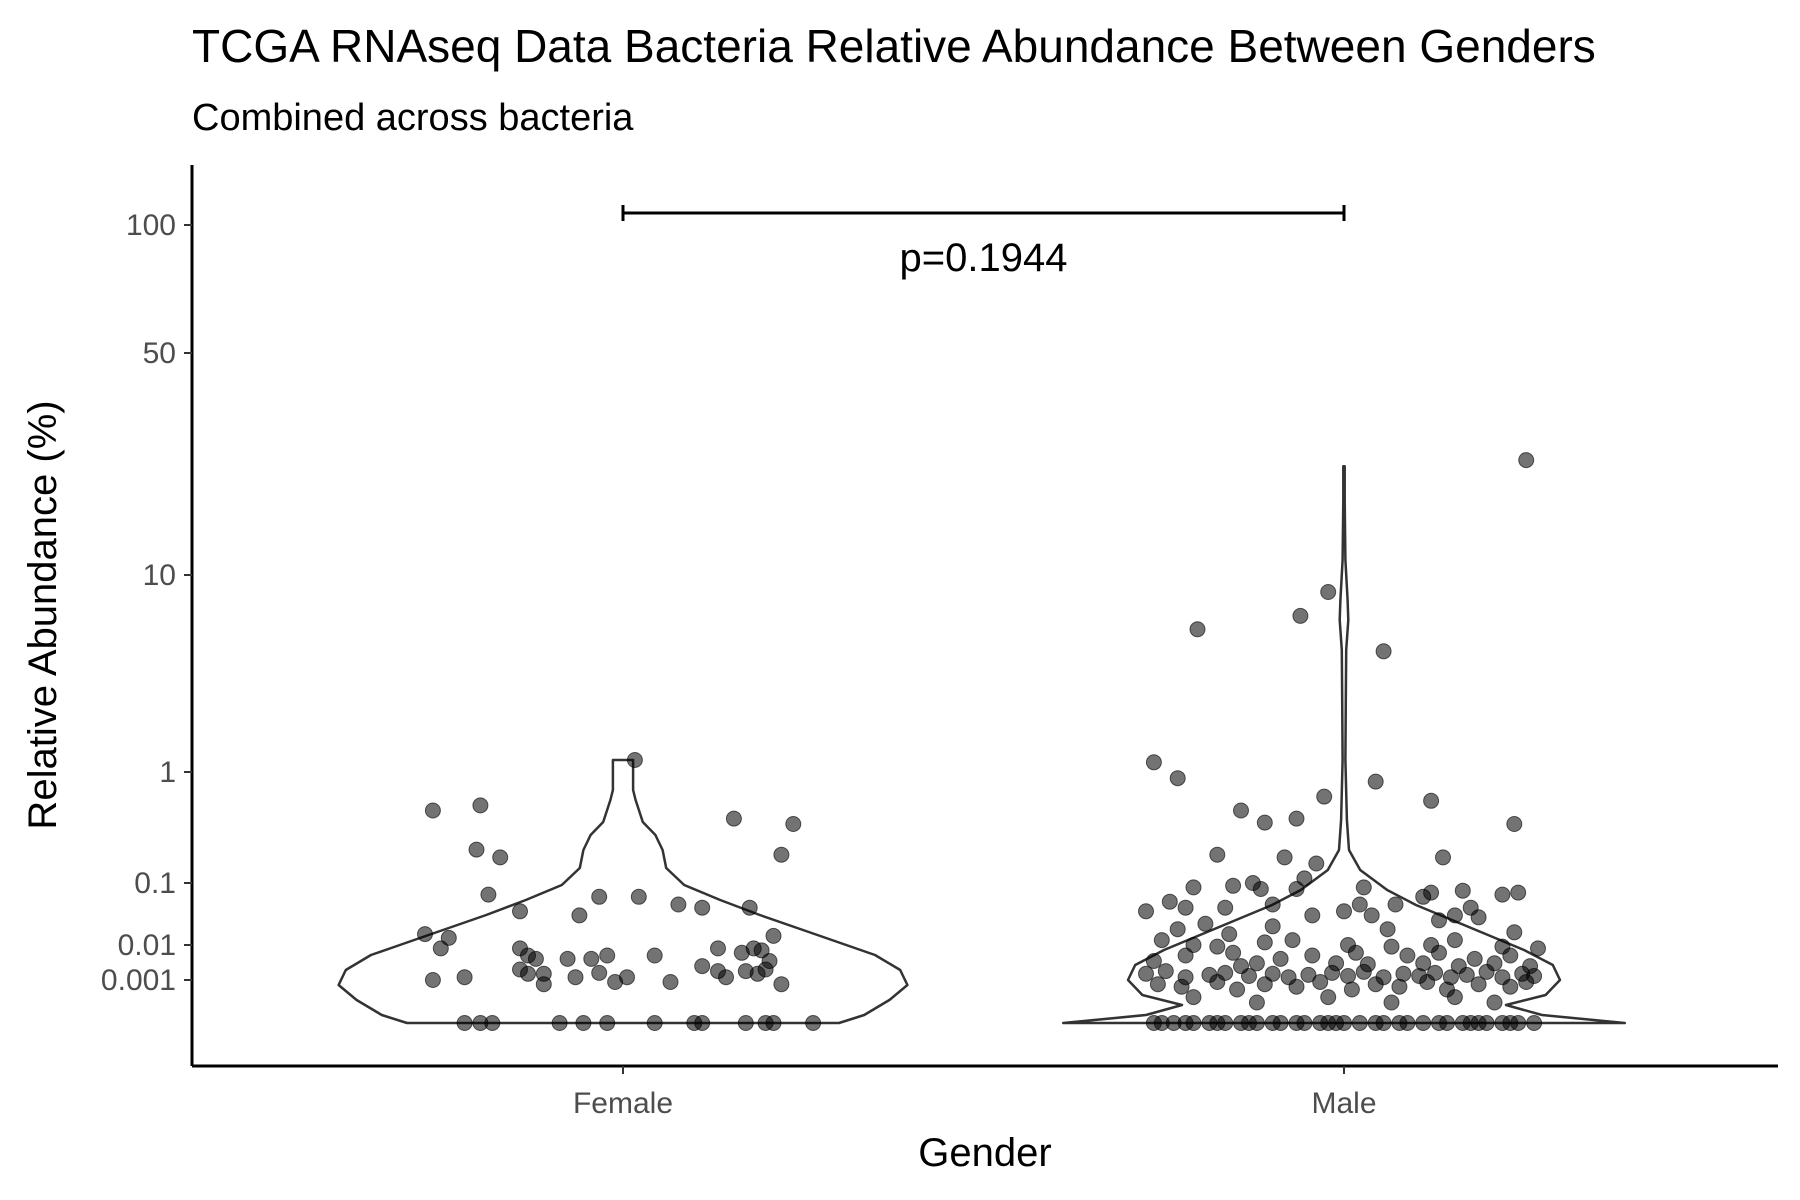 The height and width of the screenshot is (1200, 1800). What do you see at coordinates (138, 980) in the screenshot?
I see `y-tick-label: 0.001` at bounding box center [138, 980].